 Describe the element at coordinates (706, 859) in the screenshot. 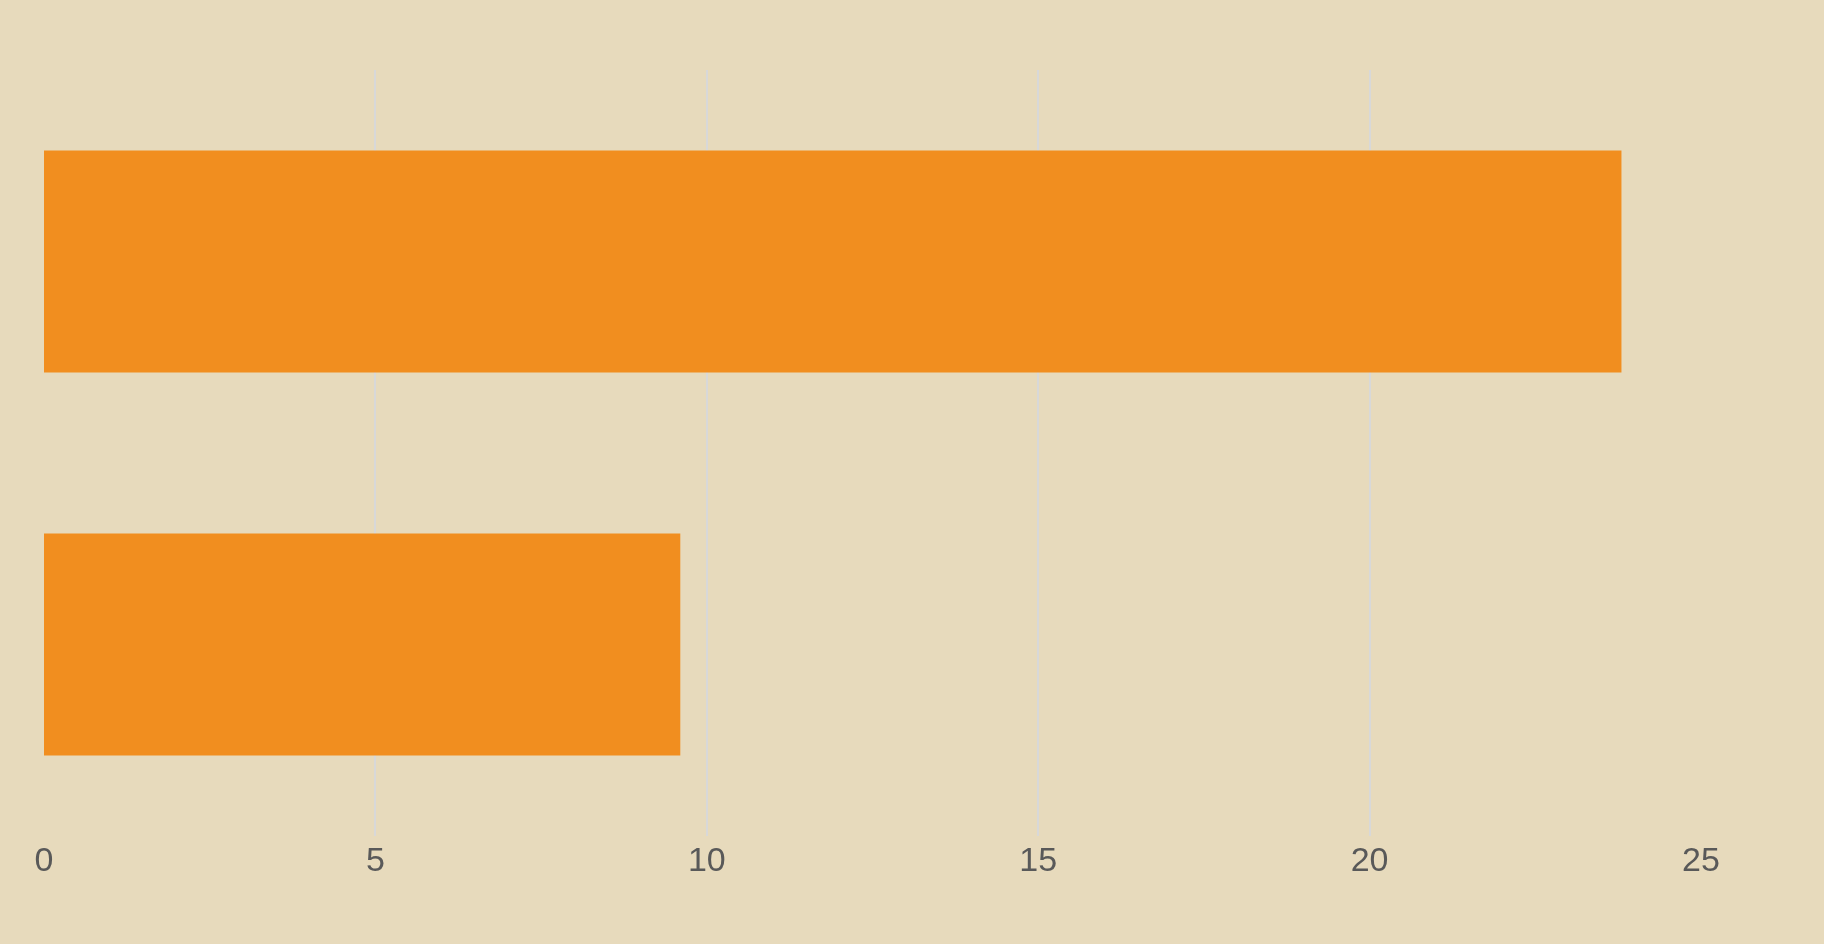

I see `x-tick-label: 10` at that location.